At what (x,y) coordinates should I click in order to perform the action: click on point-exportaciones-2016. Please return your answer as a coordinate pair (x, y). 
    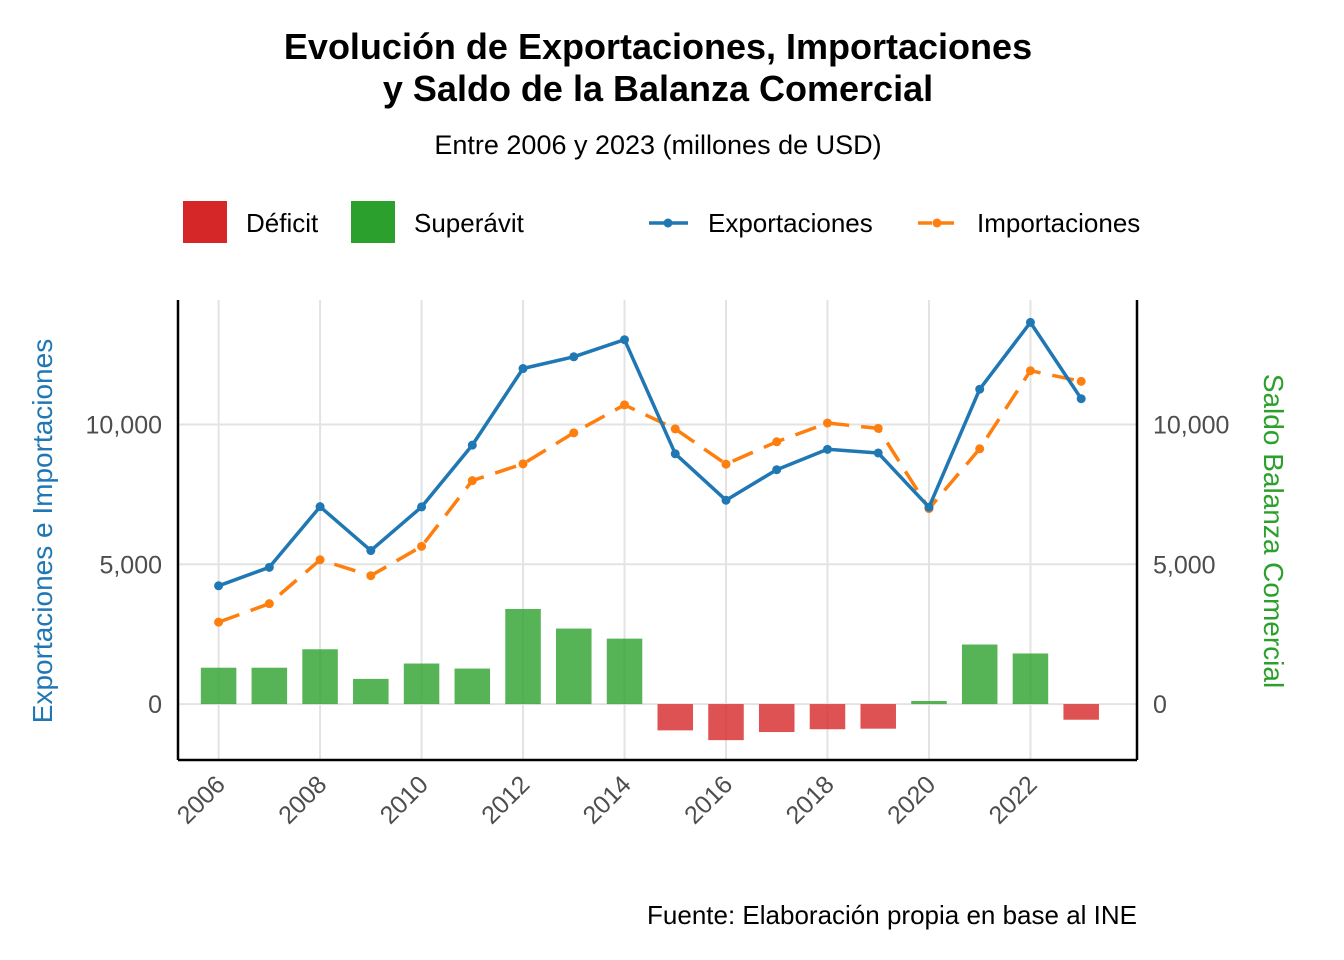
    Looking at the image, I should click on (726, 500).